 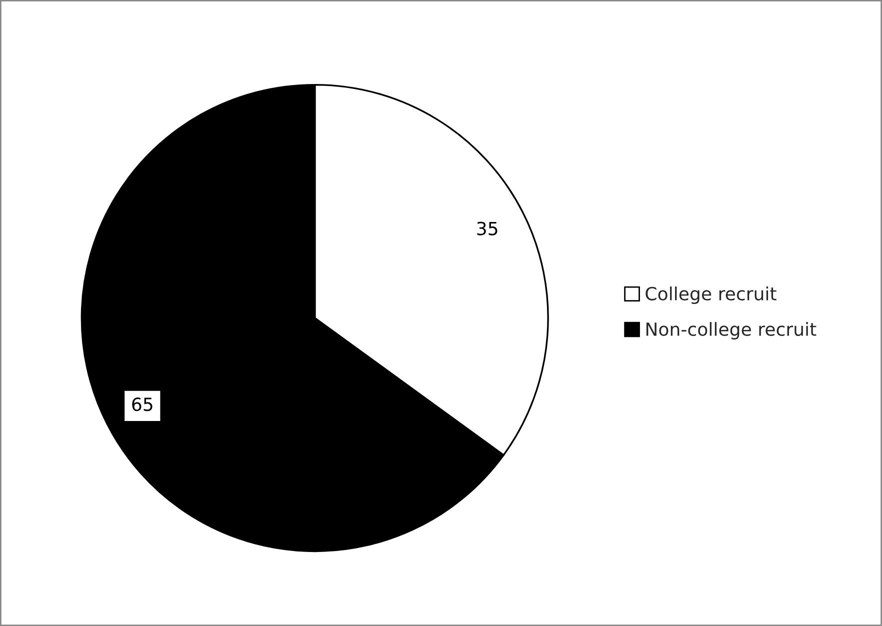 What do you see at coordinates (731, 331) in the screenshot?
I see `legend-label: Non-college recruit` at bounding box center [731, 331].